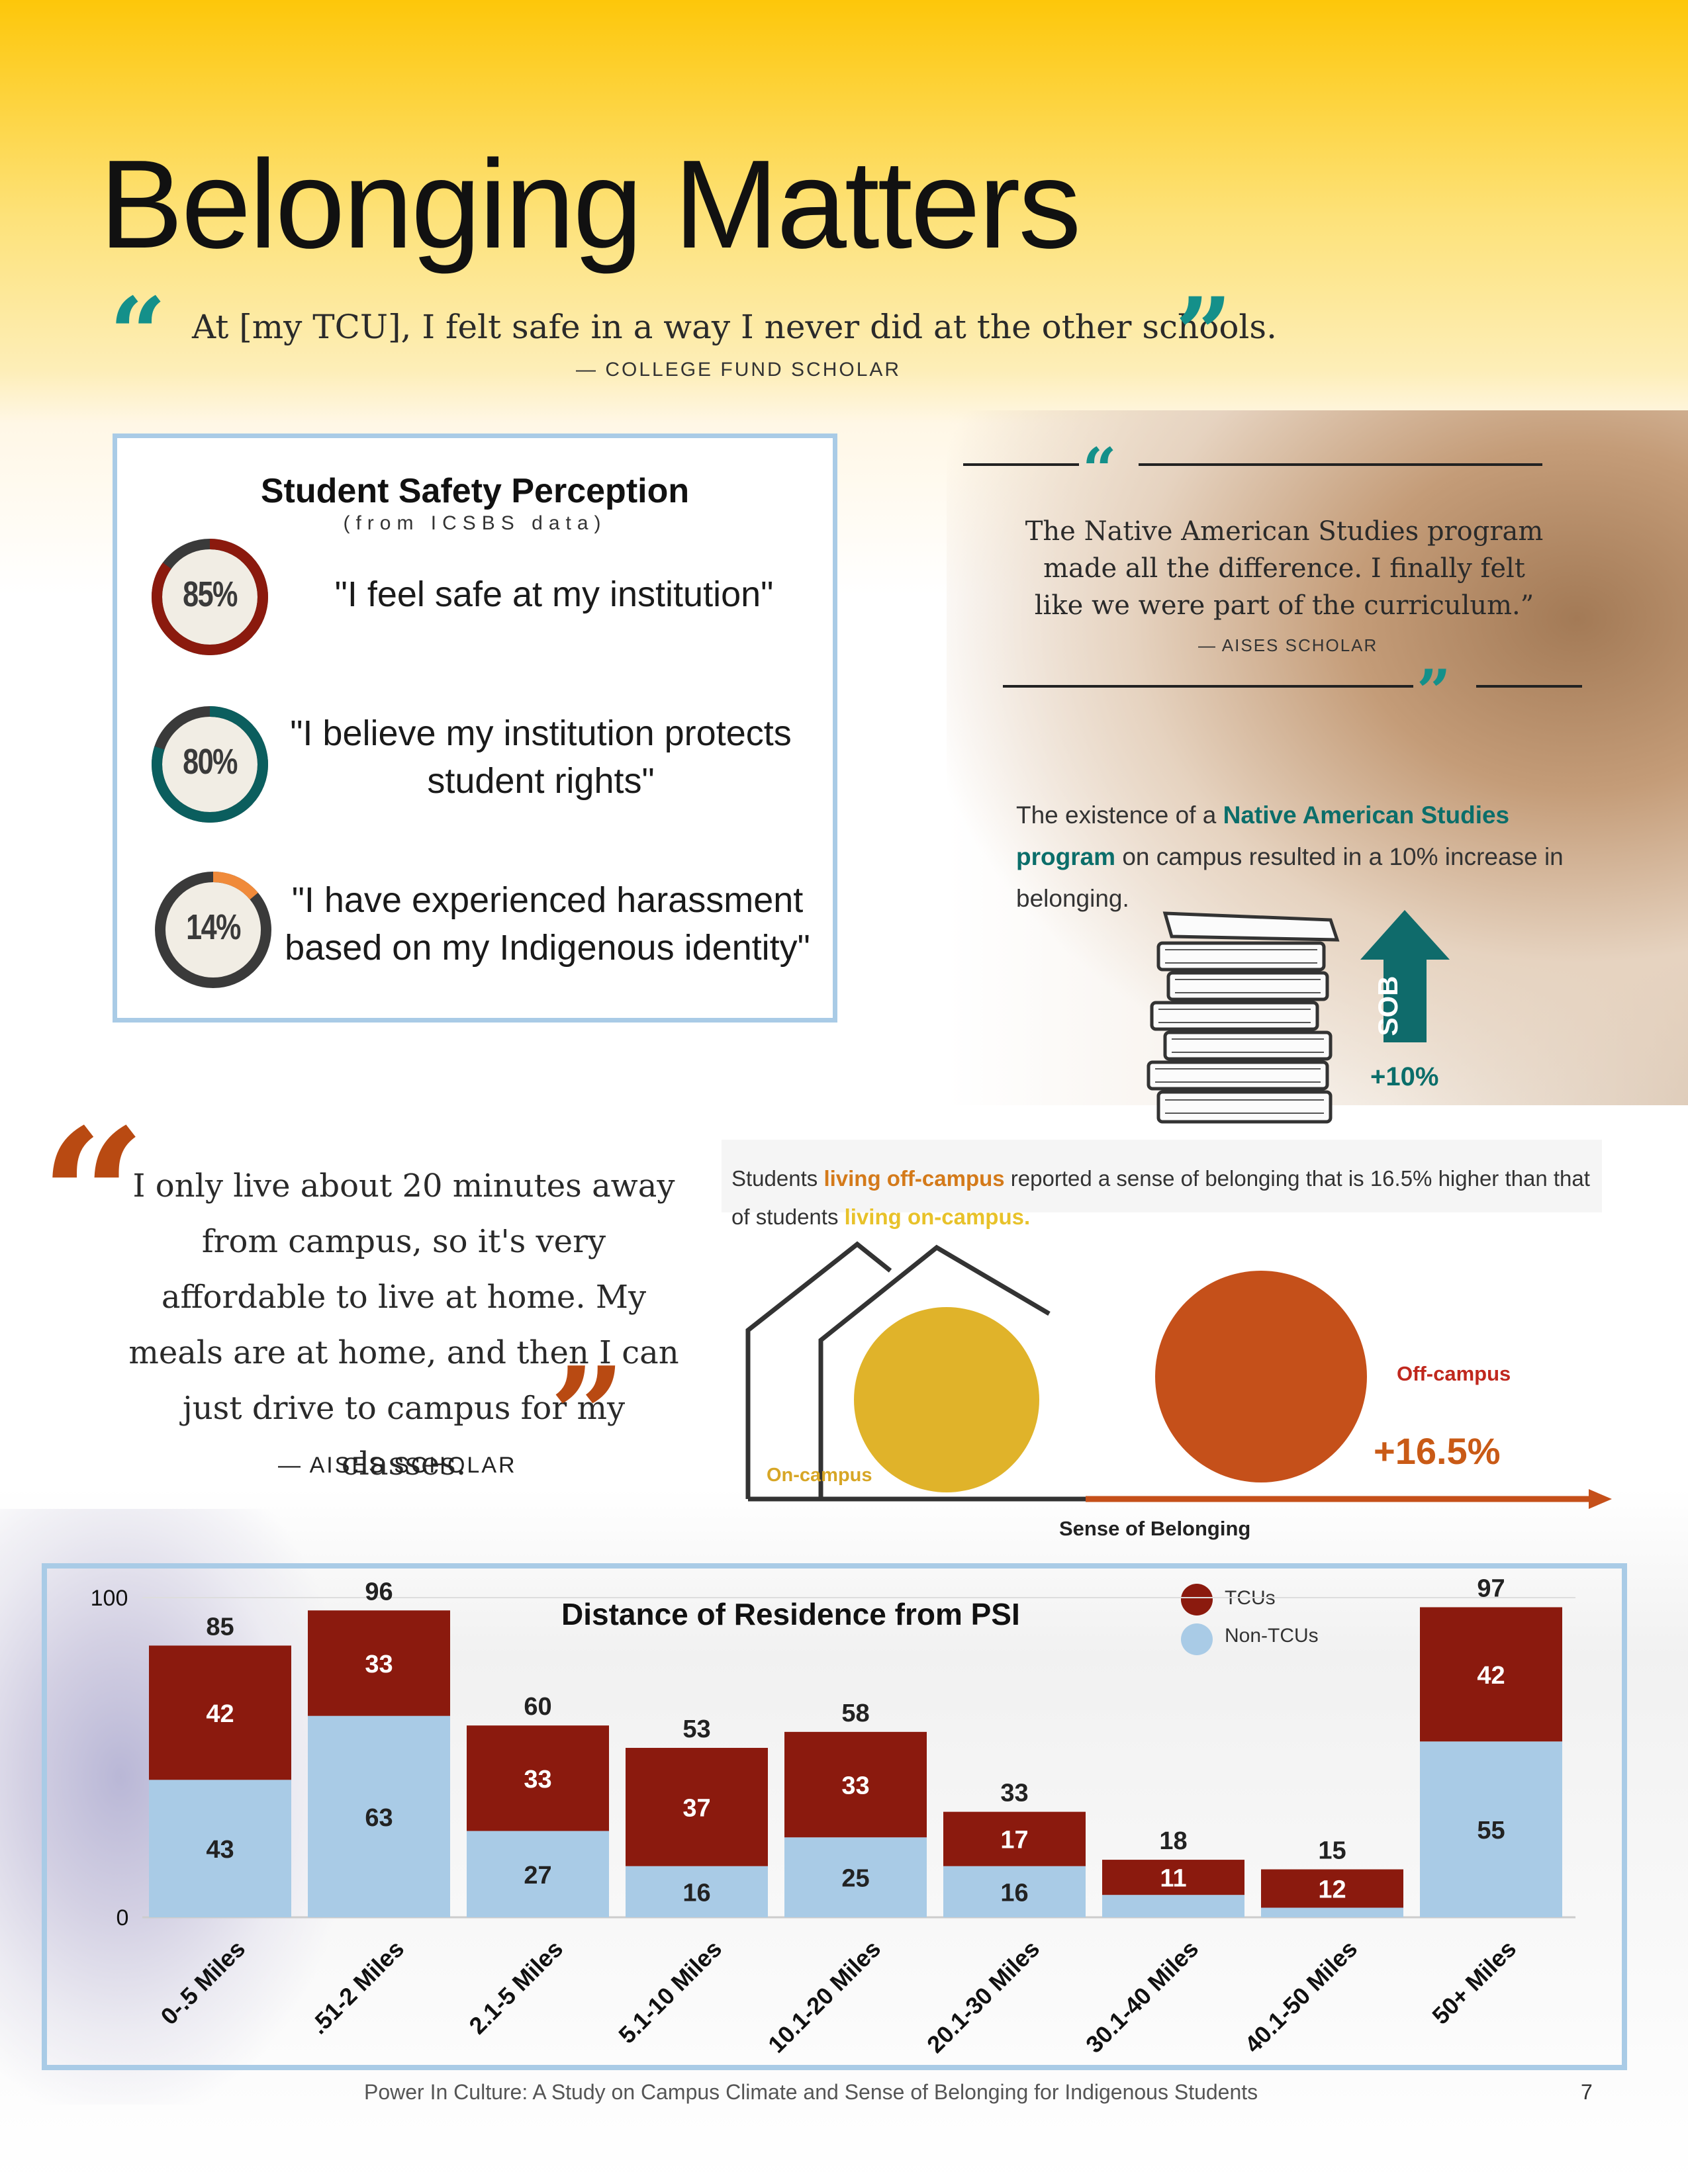  I want to click on data-label-nontcu: 63, so click(379, 1818).